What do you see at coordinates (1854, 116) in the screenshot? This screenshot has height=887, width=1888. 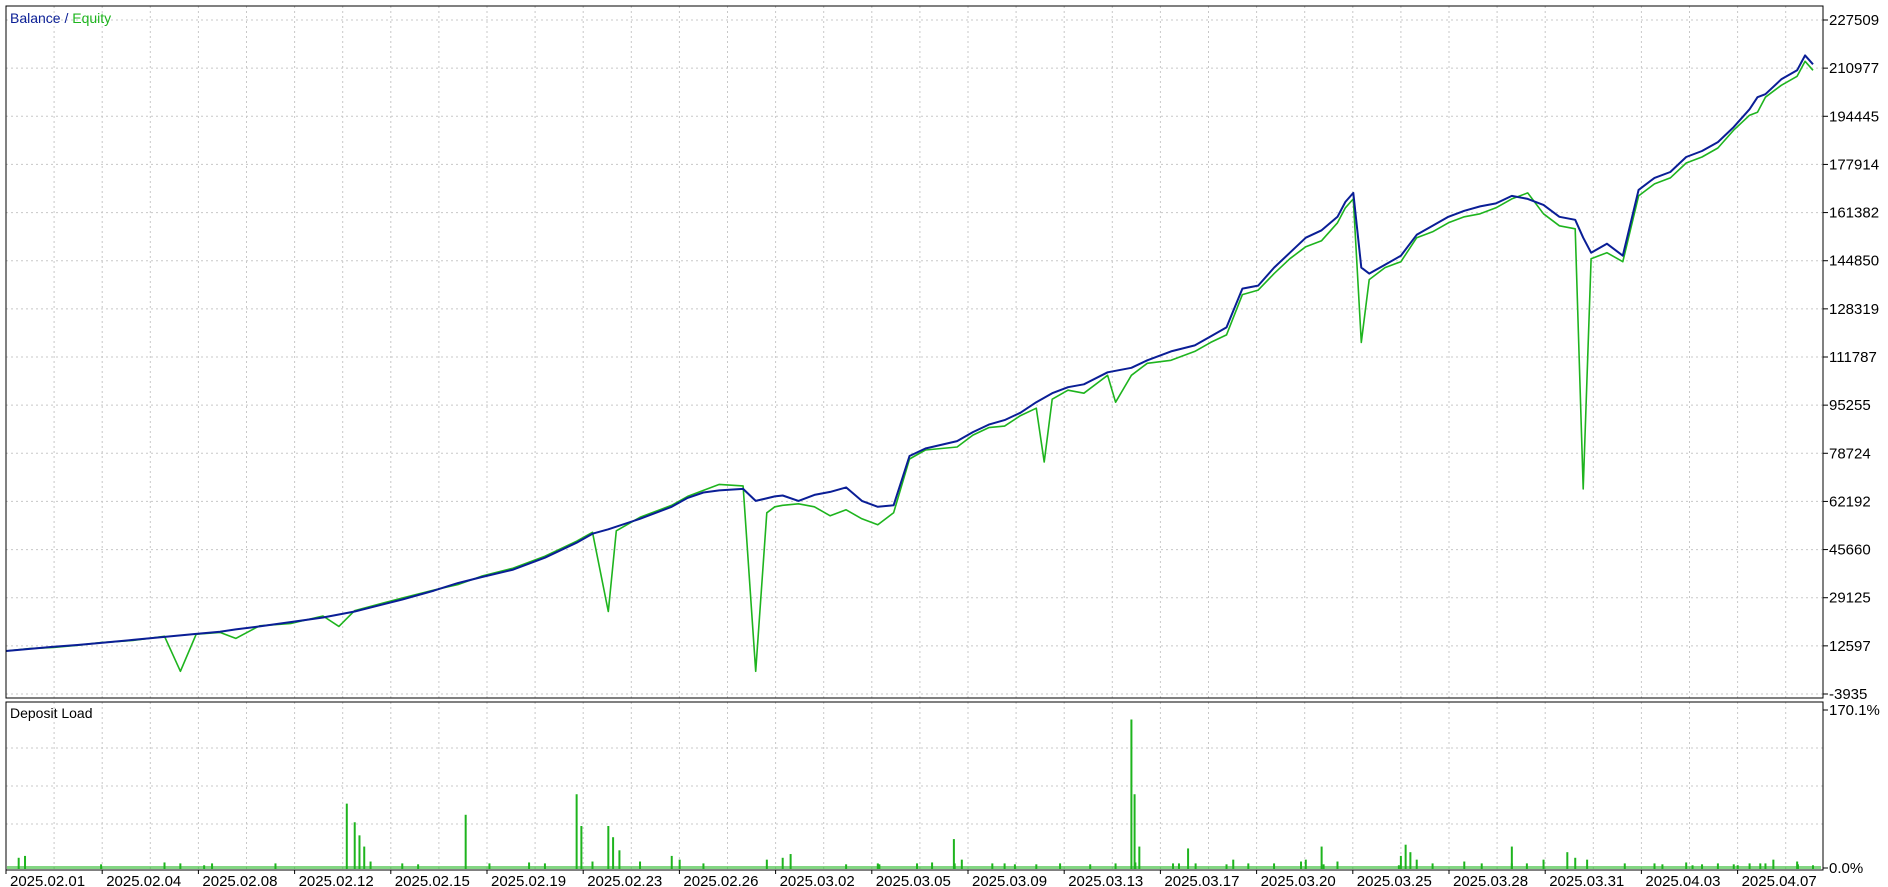 I see `y-tick-label: 194445` at bounding box center [1854, 116].